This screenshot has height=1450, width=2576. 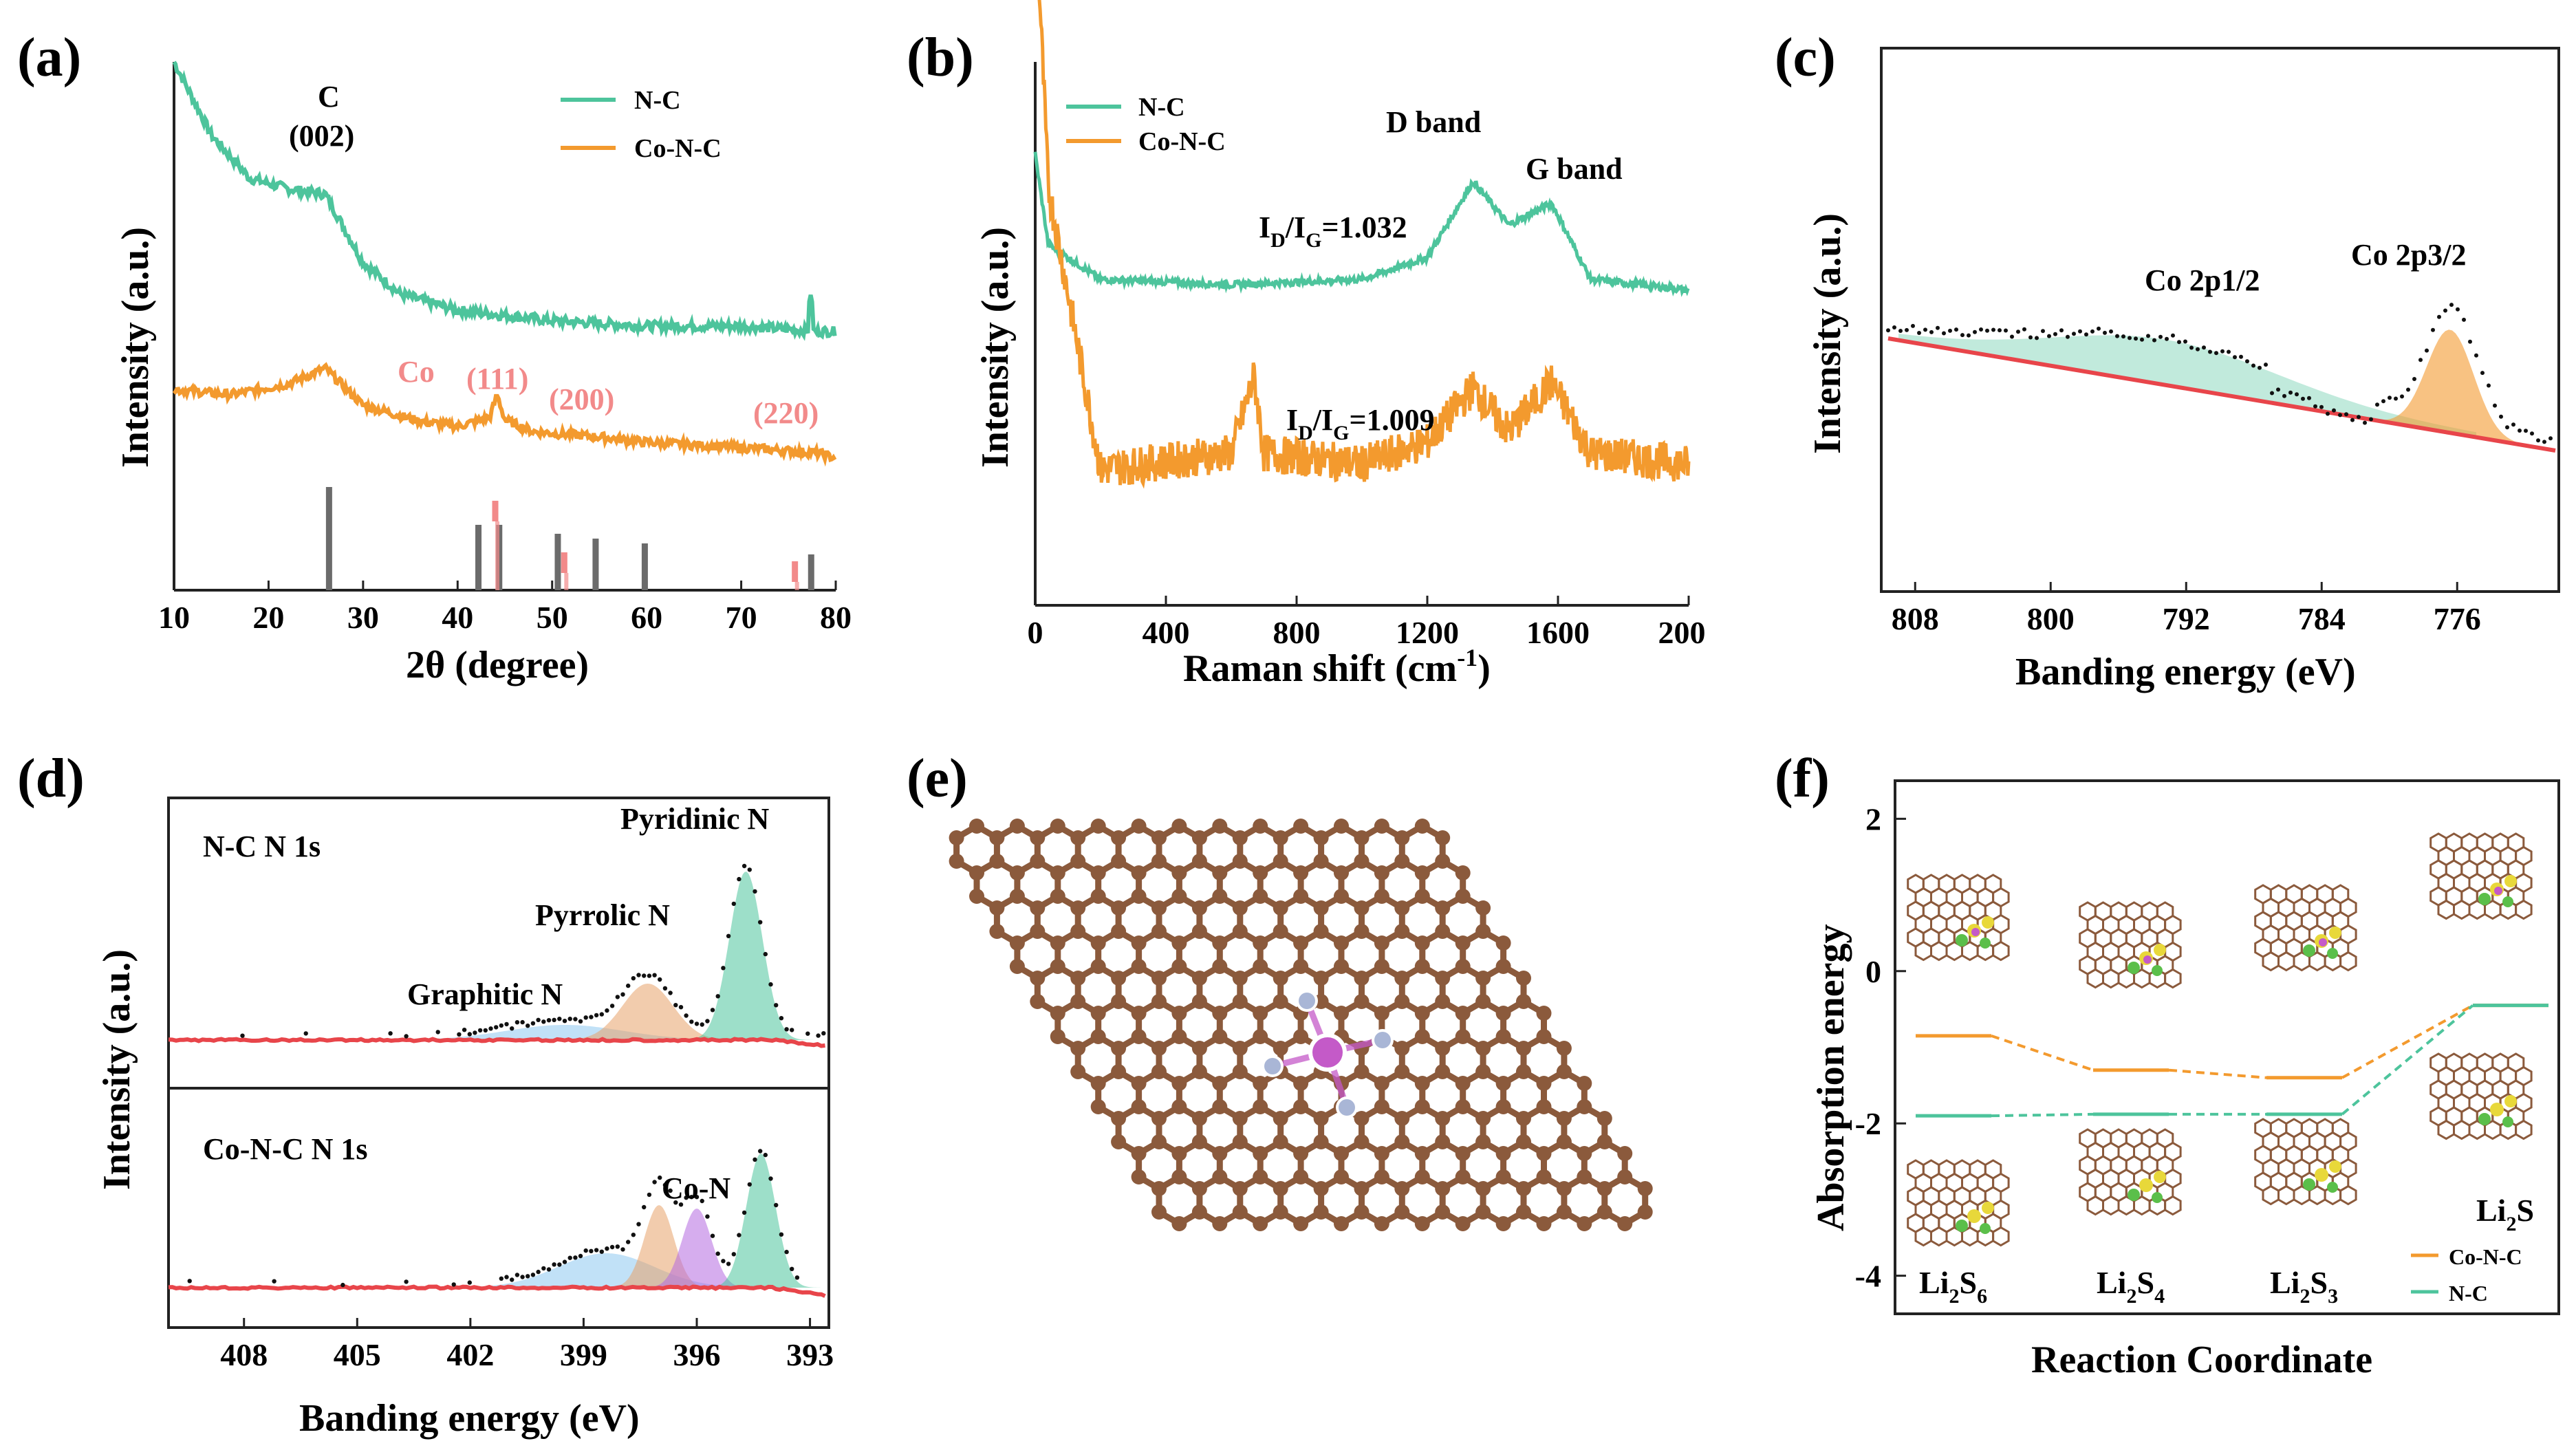 I want to click on tick-label-a: 40, so click(x=457, y=617).